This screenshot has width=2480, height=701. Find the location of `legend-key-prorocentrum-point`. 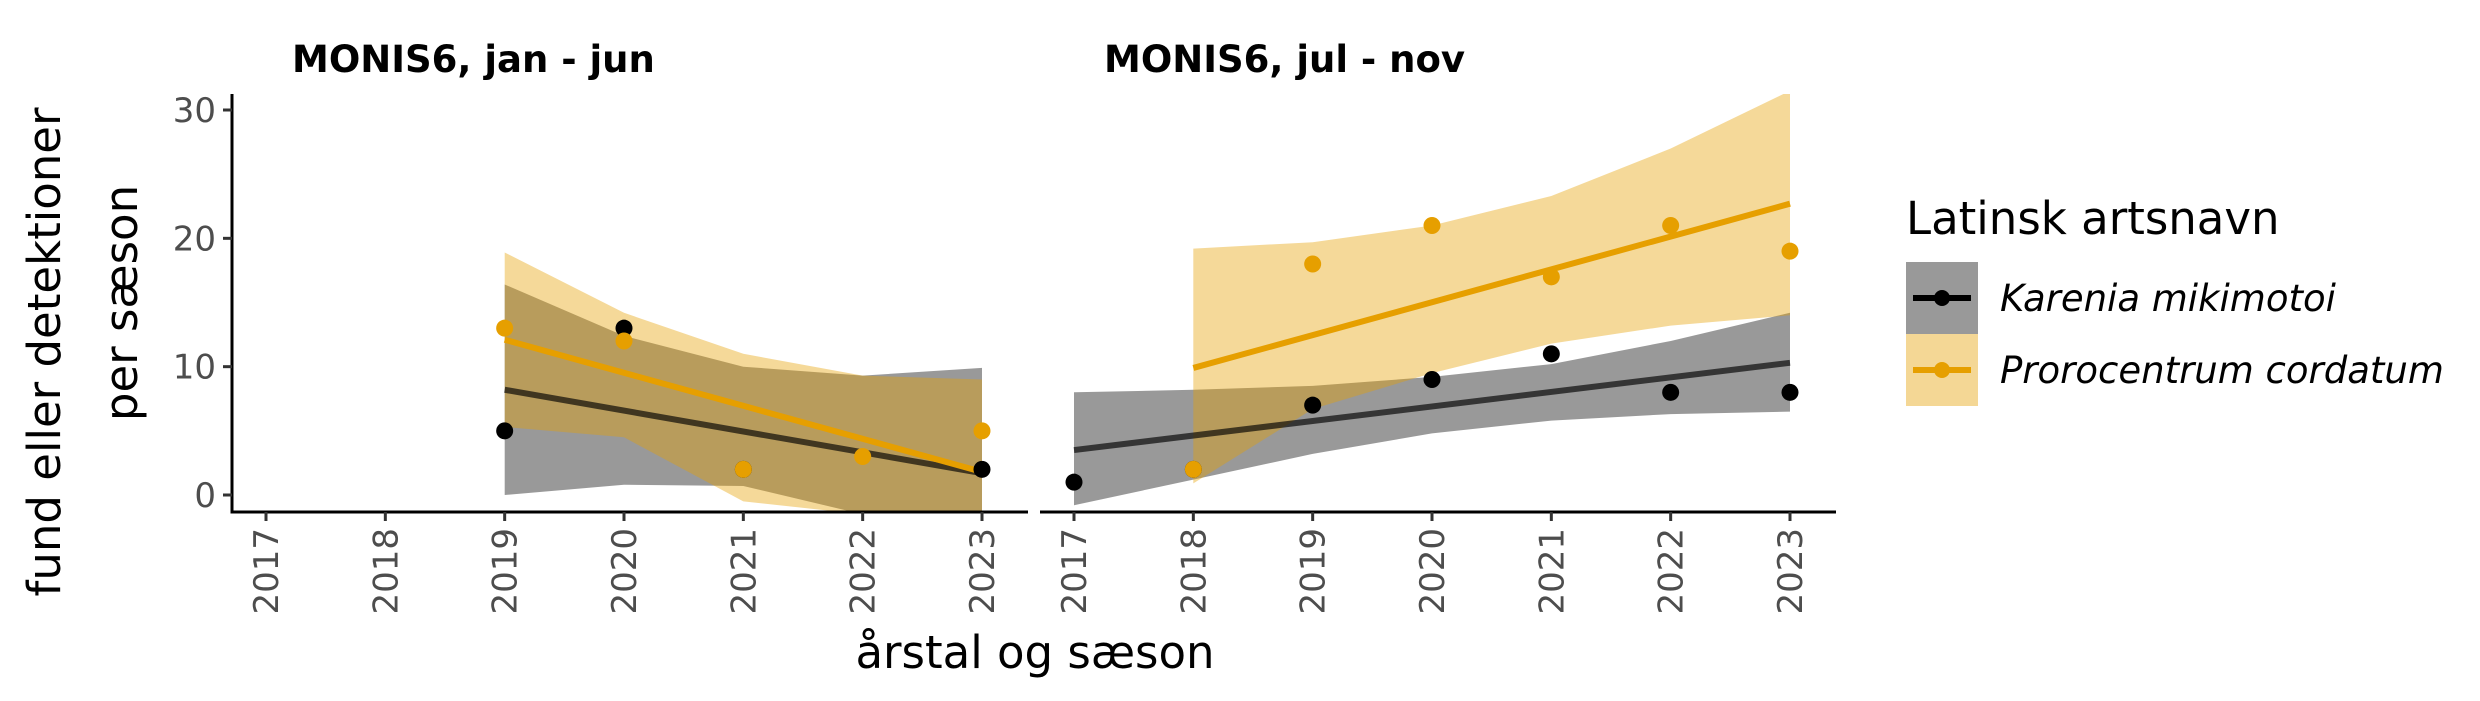

legend-key-prorocentrum-point is located at coordinates (1942, 370).